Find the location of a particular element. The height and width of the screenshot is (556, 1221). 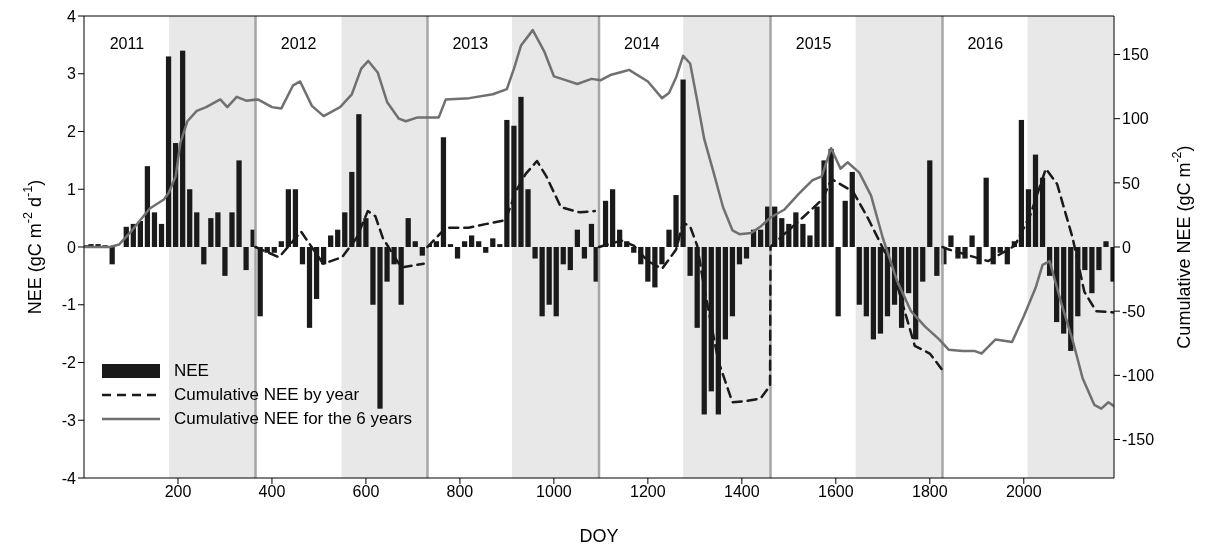

x-tick-label: 1600 is located at coordinates (836, 492).